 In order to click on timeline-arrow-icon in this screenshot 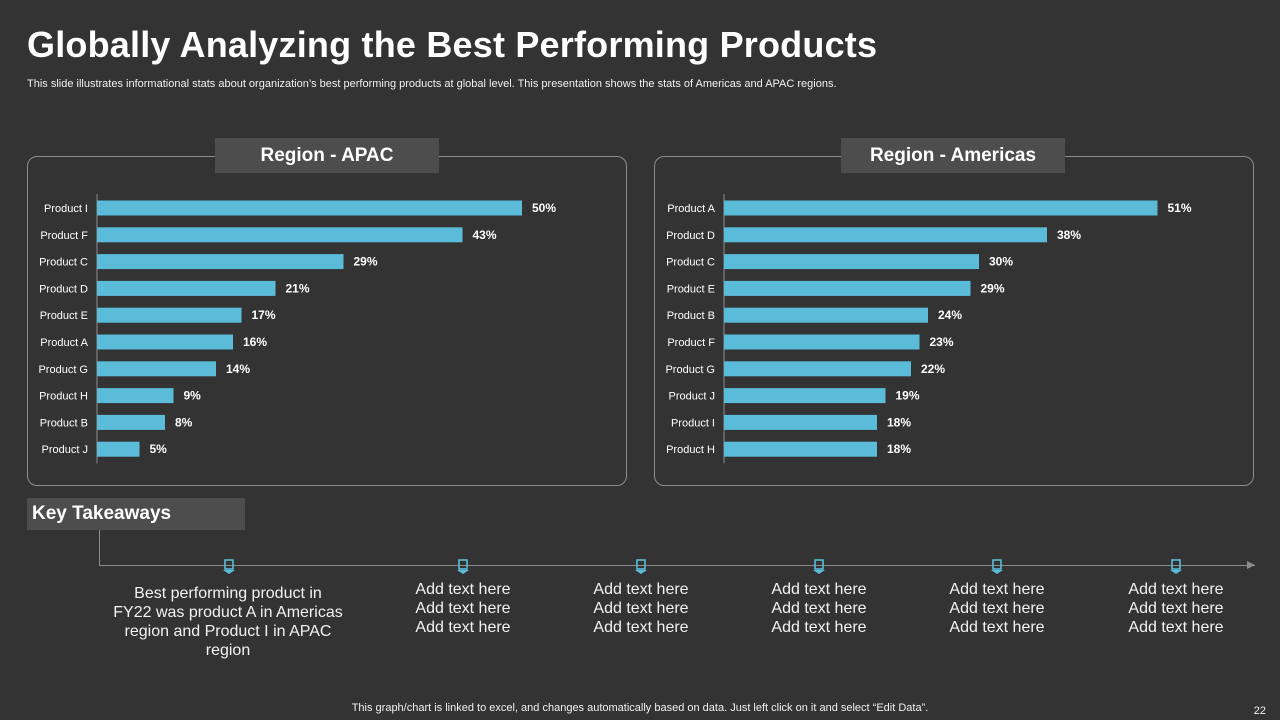, I will do `click(1251, 565)`.